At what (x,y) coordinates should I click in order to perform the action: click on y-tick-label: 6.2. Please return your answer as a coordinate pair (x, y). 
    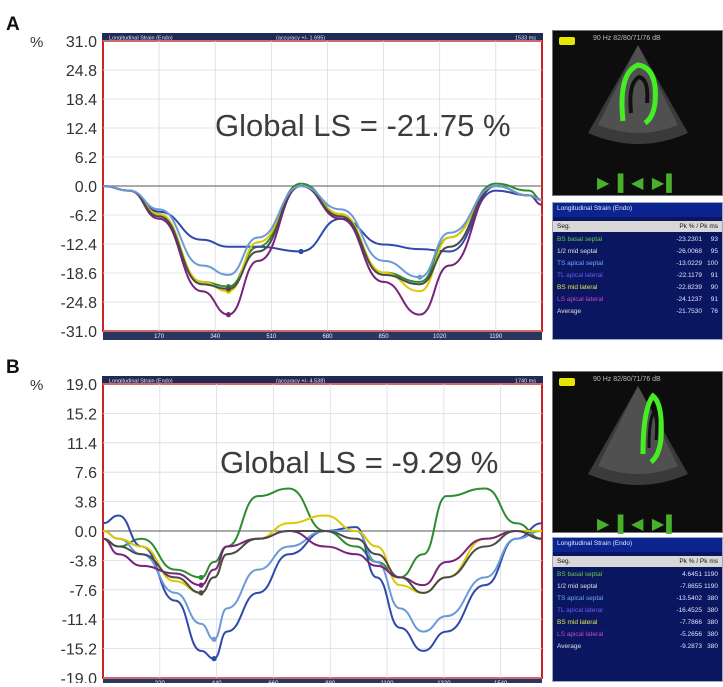
    Looking at the image, I should click on (86, 158).